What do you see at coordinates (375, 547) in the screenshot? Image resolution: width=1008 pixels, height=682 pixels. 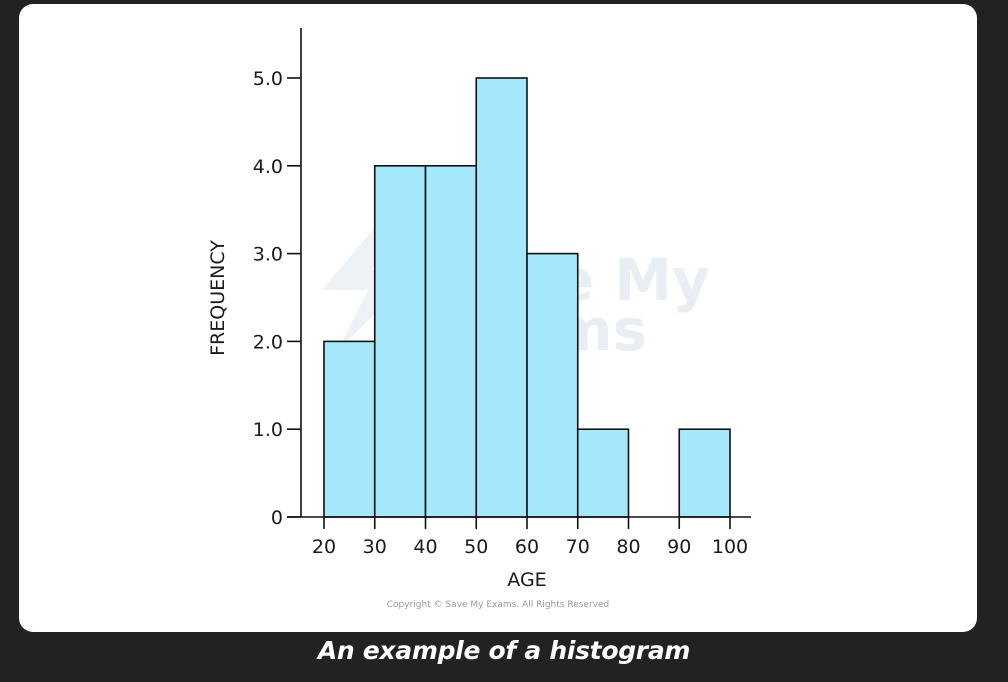 I see `x-tick-label: 30` at bounding box center [375, 547].